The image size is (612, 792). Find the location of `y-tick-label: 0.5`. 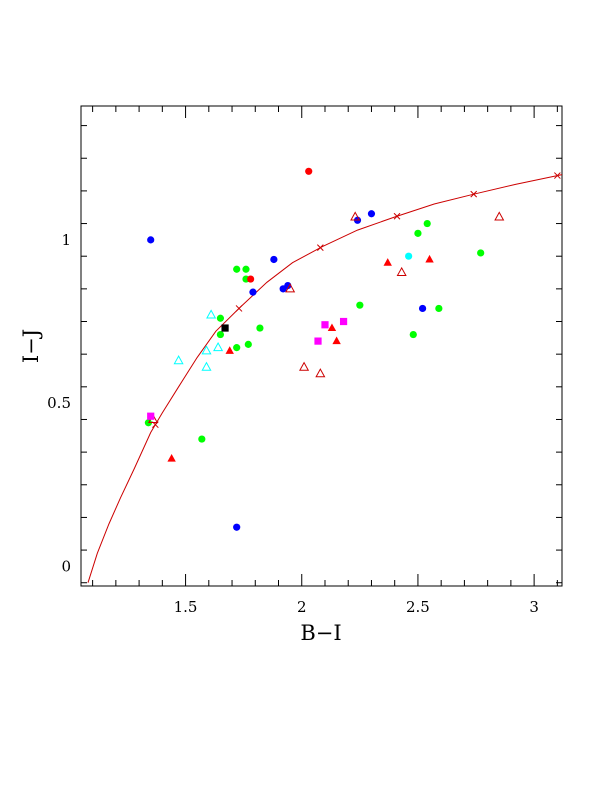

y-tick-label: 0.5 is located at coordinates (59, 403).